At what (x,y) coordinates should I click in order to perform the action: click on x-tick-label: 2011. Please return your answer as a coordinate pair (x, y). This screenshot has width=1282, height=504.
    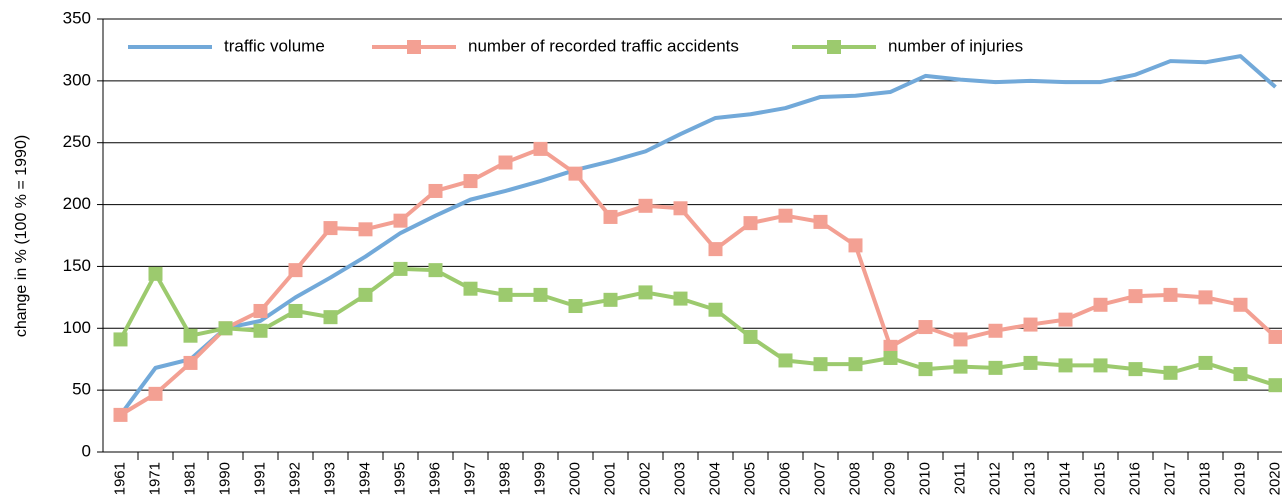
    Looking at the image, I should click on (959, 478).